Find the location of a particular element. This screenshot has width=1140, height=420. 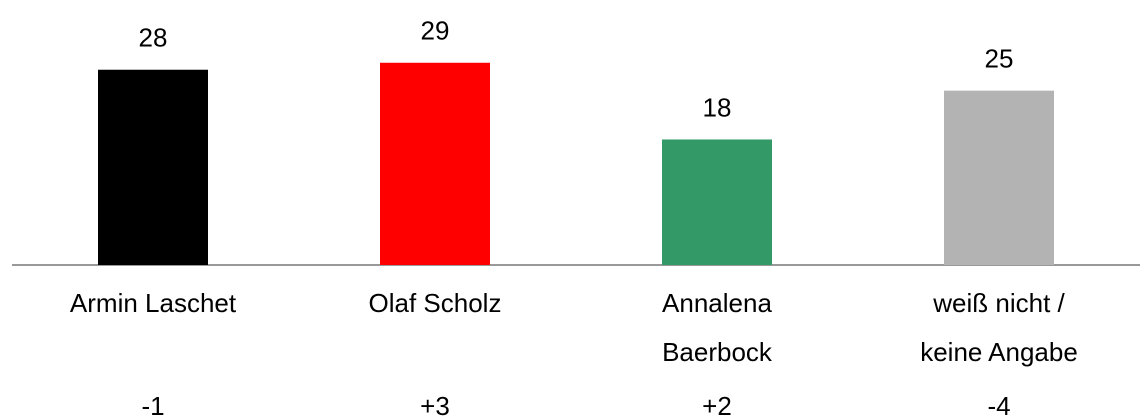

value-label: 28 is located at coordinates (153, 38).